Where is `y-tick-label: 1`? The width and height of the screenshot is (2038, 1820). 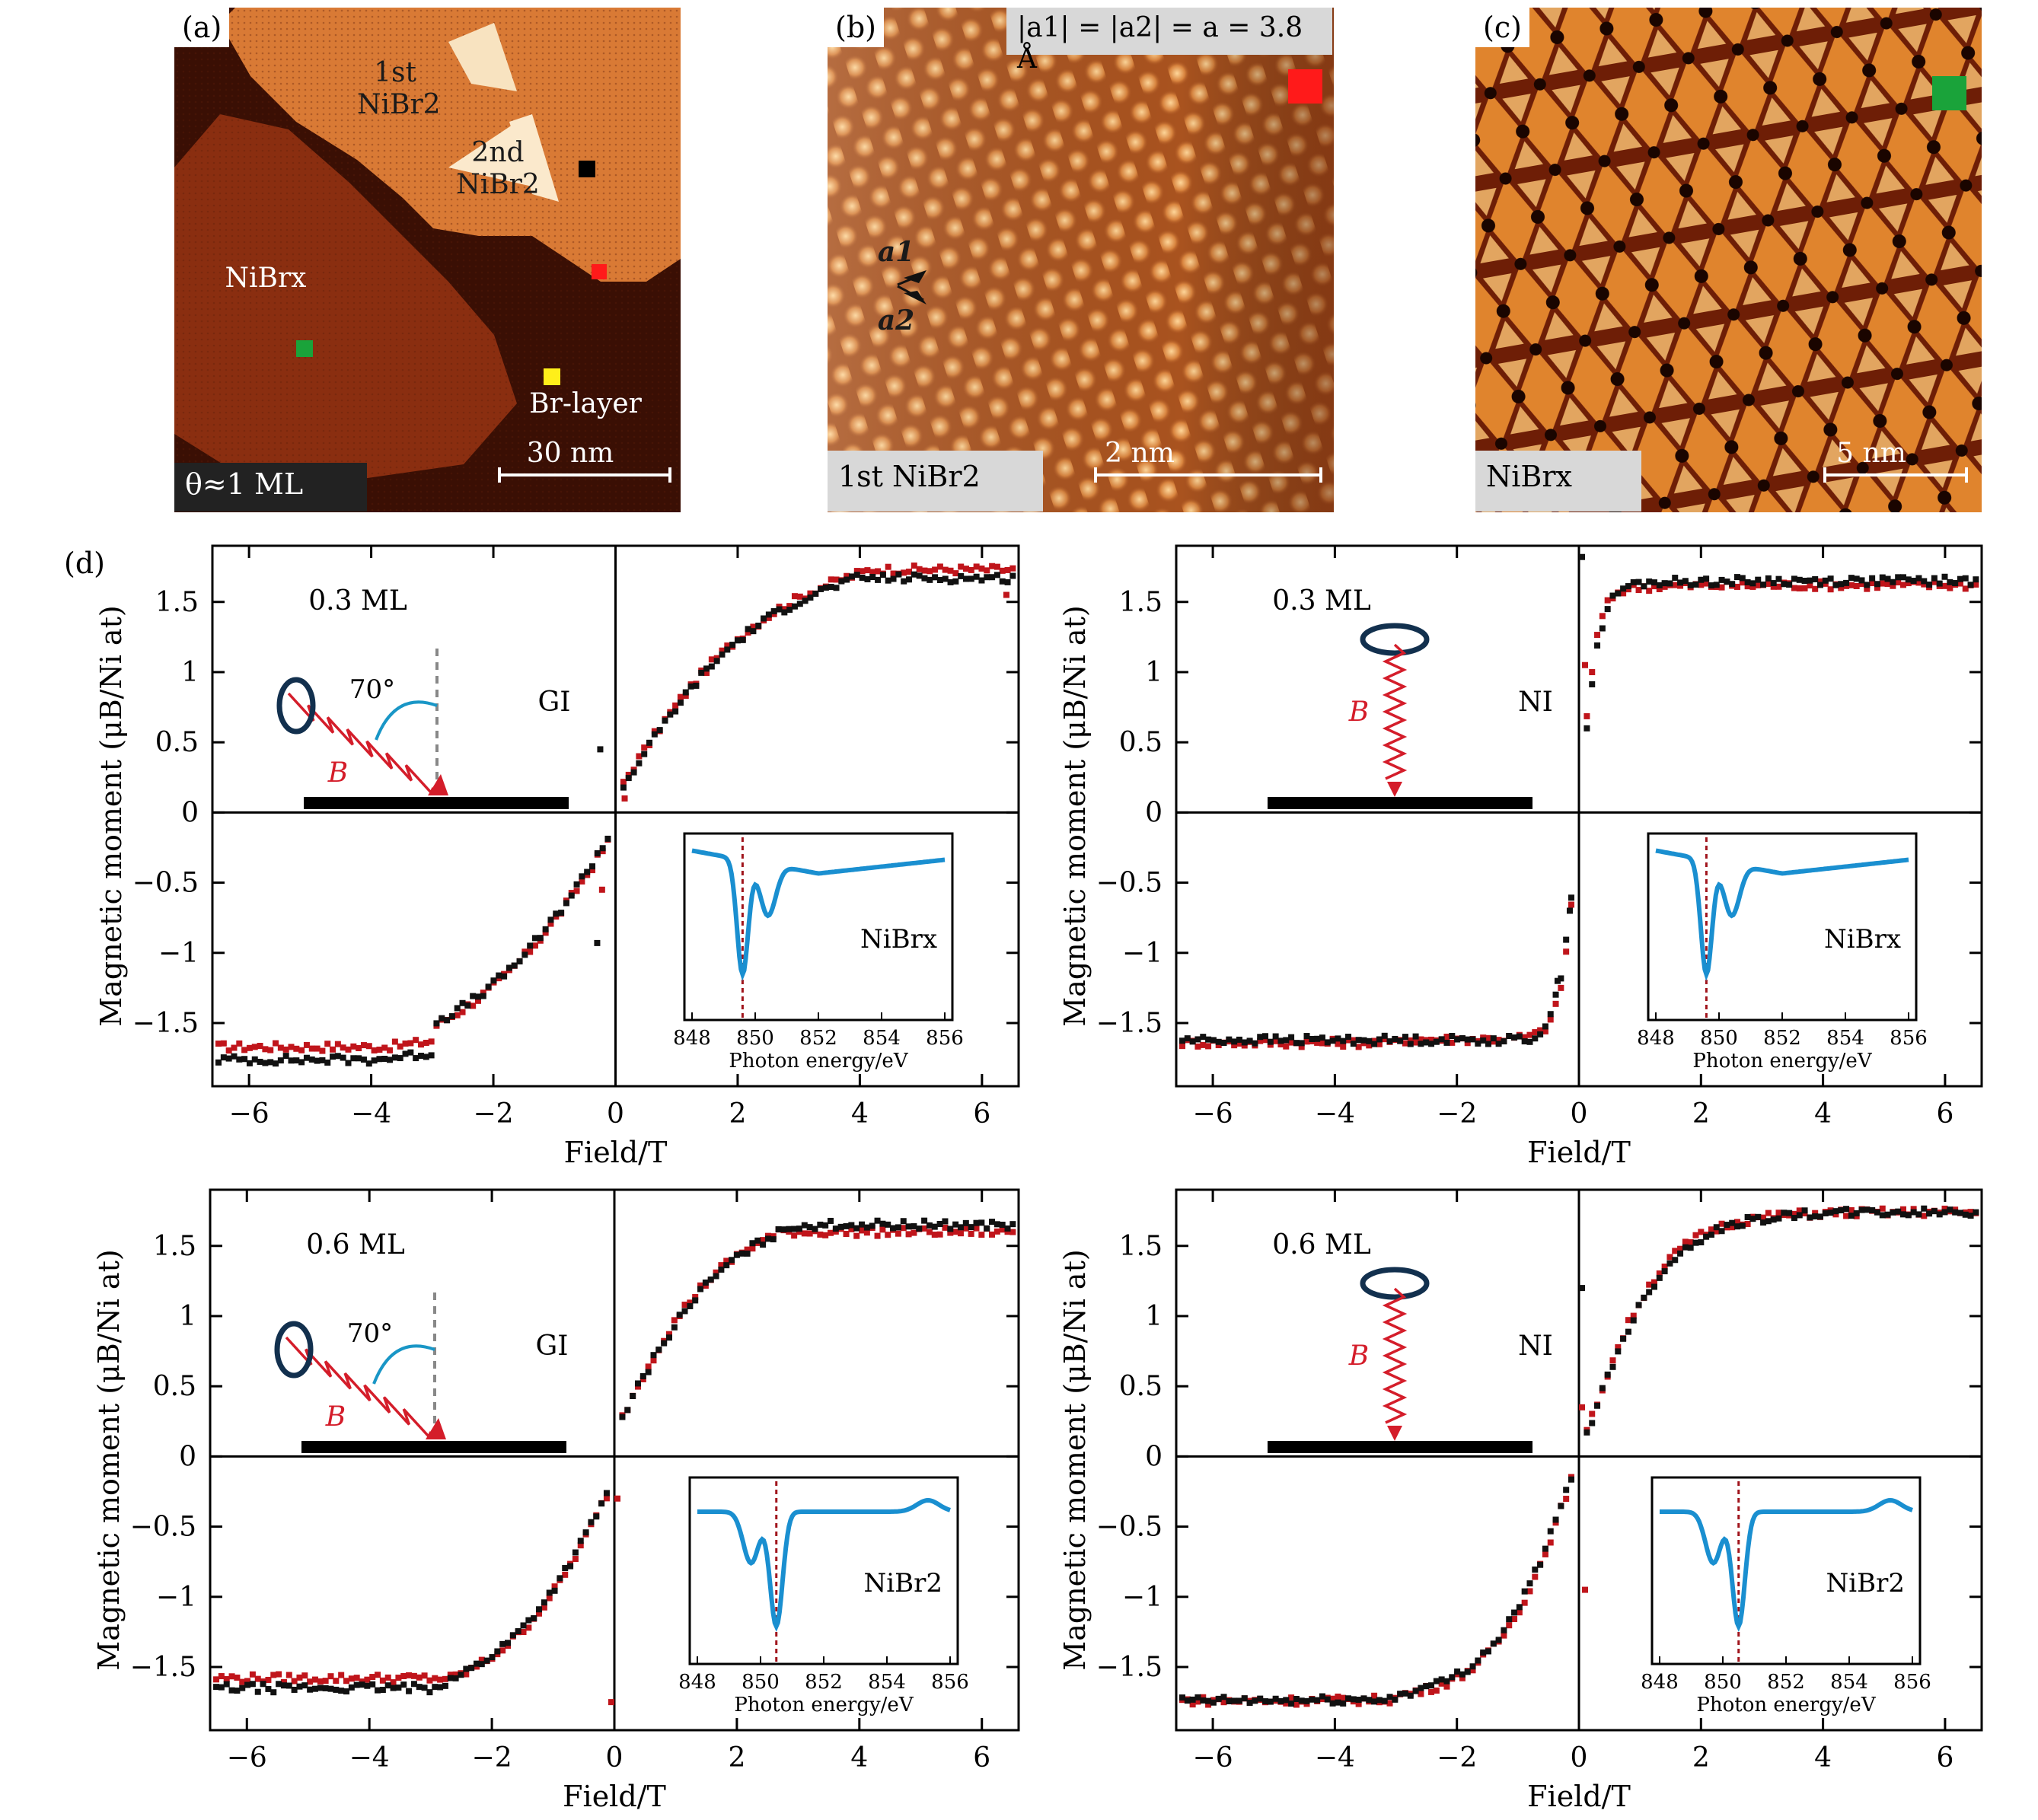
y-tick-label: 1 is located at coordinates (1154, 672).